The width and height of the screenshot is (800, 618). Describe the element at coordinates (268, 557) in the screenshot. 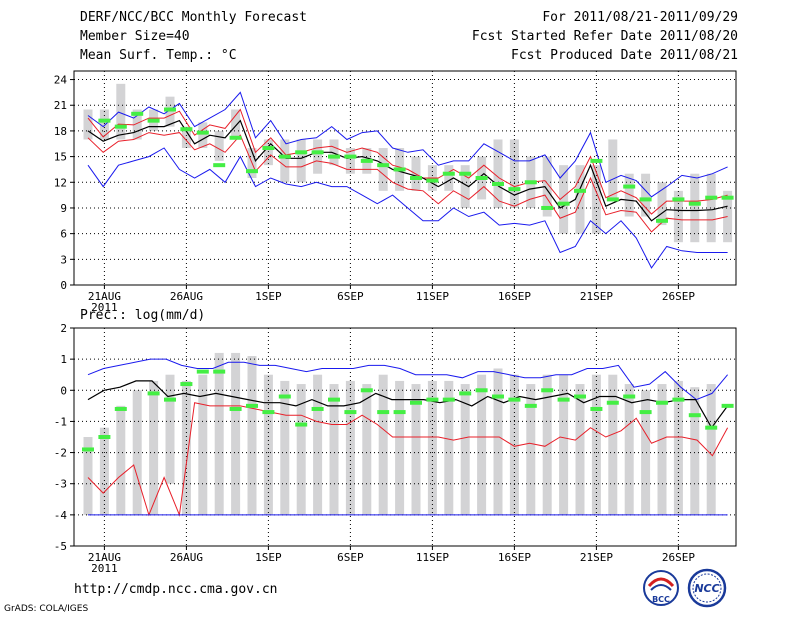

I see `x-tick-label: 1SEP` at that location.